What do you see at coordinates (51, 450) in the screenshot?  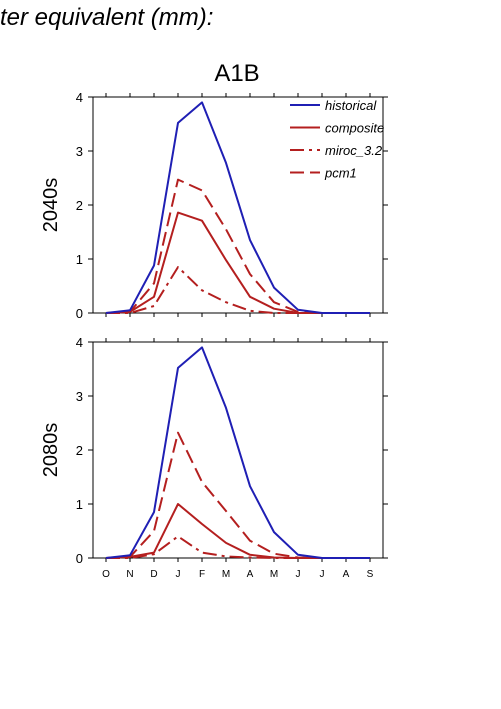 I see `panel-ylabel: 2080s` at bounding box center [51, 450].